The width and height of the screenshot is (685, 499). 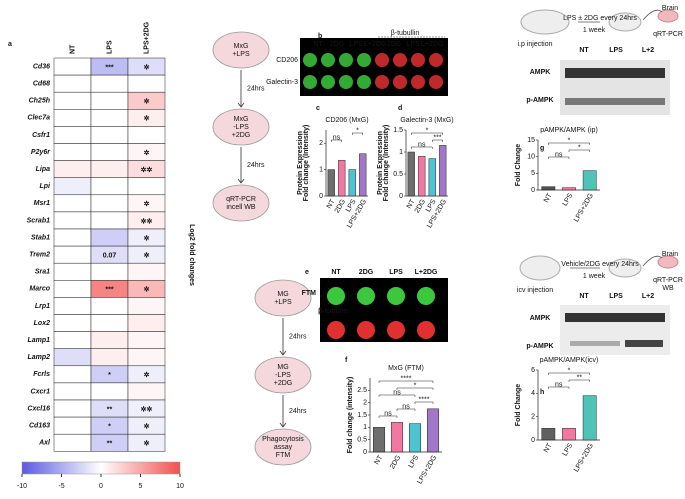 What do you see at coordinates (350, 415) in the screenshot?
I see `y-axis-label: Fold change (intensity)` at bounding box center [350, 415].